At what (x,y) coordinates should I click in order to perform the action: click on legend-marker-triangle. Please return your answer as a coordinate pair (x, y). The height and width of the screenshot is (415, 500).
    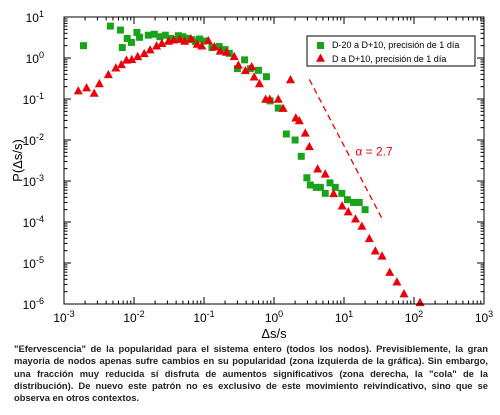
    Looking at the image, I should click on (320, 57).